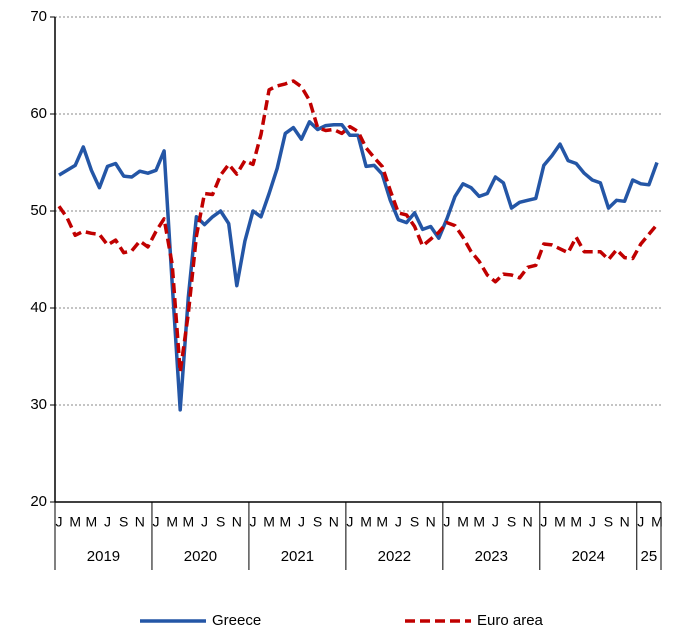 This screenshot has width=674, height=638. I want to click on year-label: 2023, so click(491, 556).